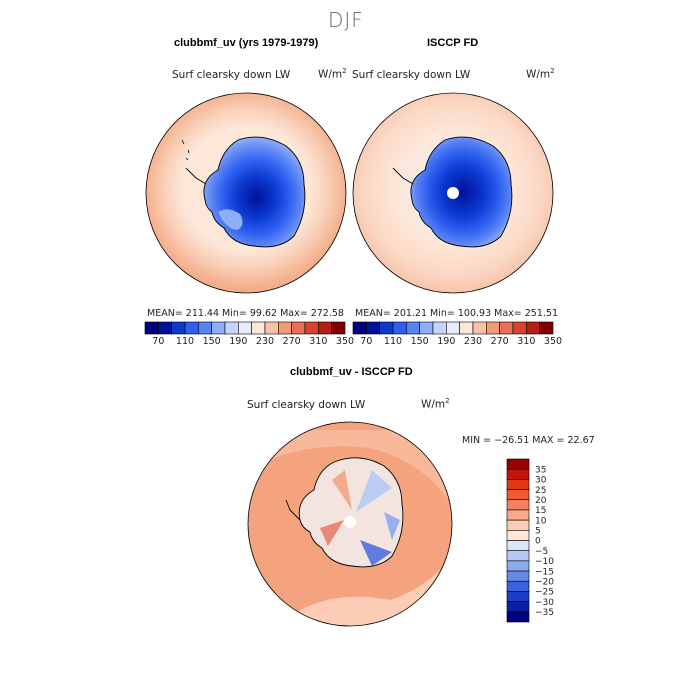 The image size is (700, 700). What do you see at coordinates (544, 582) in the screenshot?
I see `diff-colorbar-tick-label: −20` at bounding box center [544, 582].